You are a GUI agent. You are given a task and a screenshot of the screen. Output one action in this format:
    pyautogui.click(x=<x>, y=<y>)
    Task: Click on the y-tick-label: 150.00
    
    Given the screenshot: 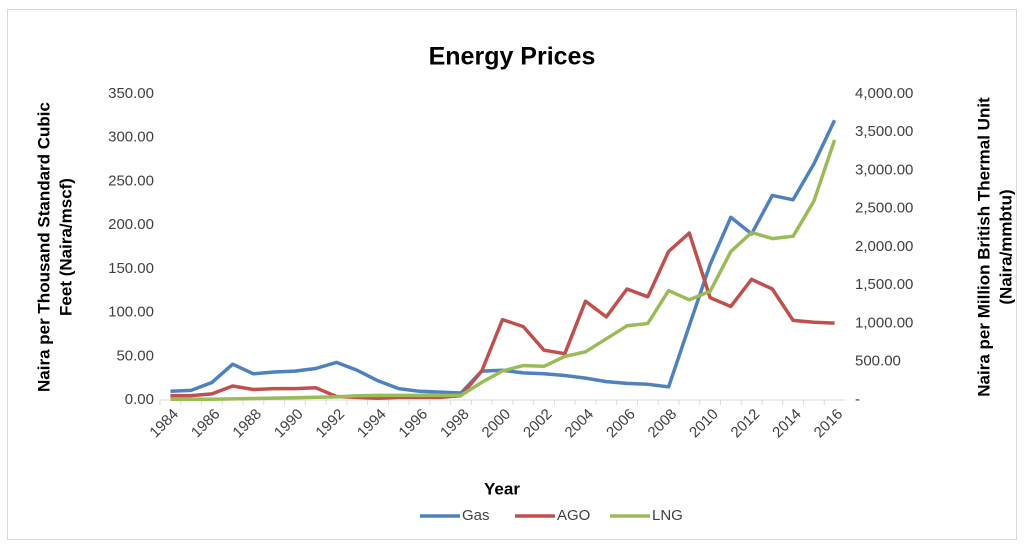 What is the action you would take?
    pyautogui.click(x=131, y=268)
    